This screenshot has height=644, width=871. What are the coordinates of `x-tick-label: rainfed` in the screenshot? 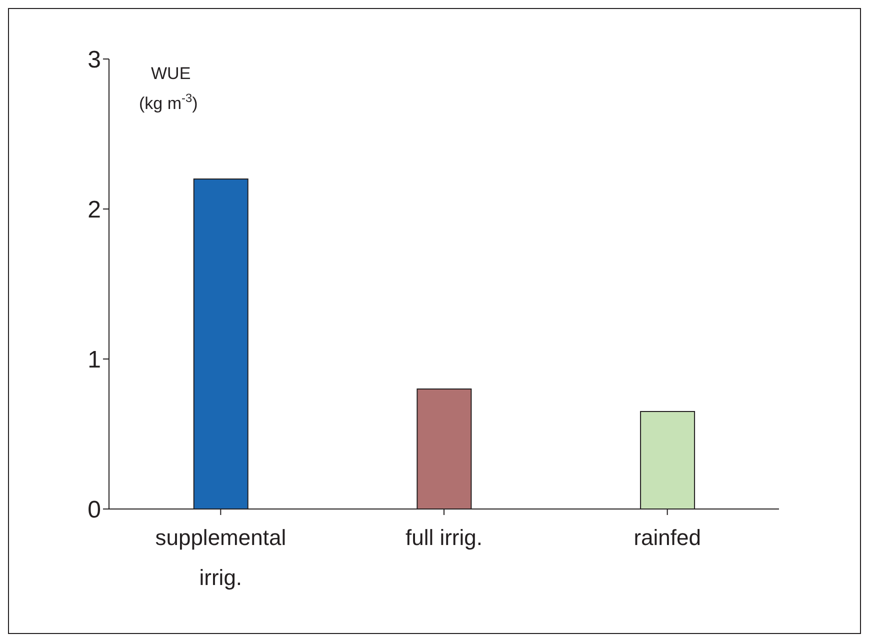 It's located at (667, 537).